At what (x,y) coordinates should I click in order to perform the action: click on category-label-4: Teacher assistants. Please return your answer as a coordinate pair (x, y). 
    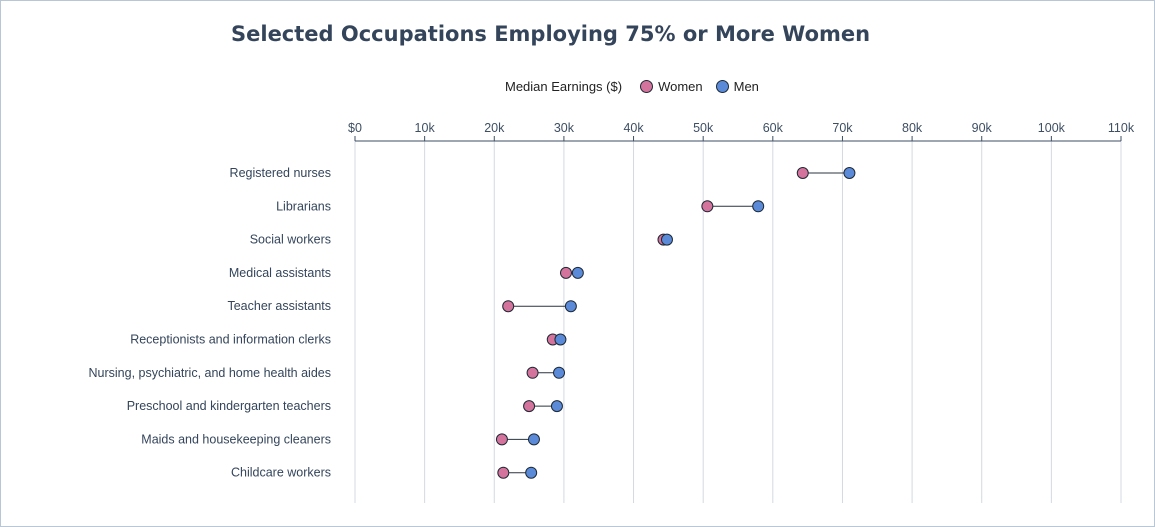
    Looking at the image, I should click on (279, 306).